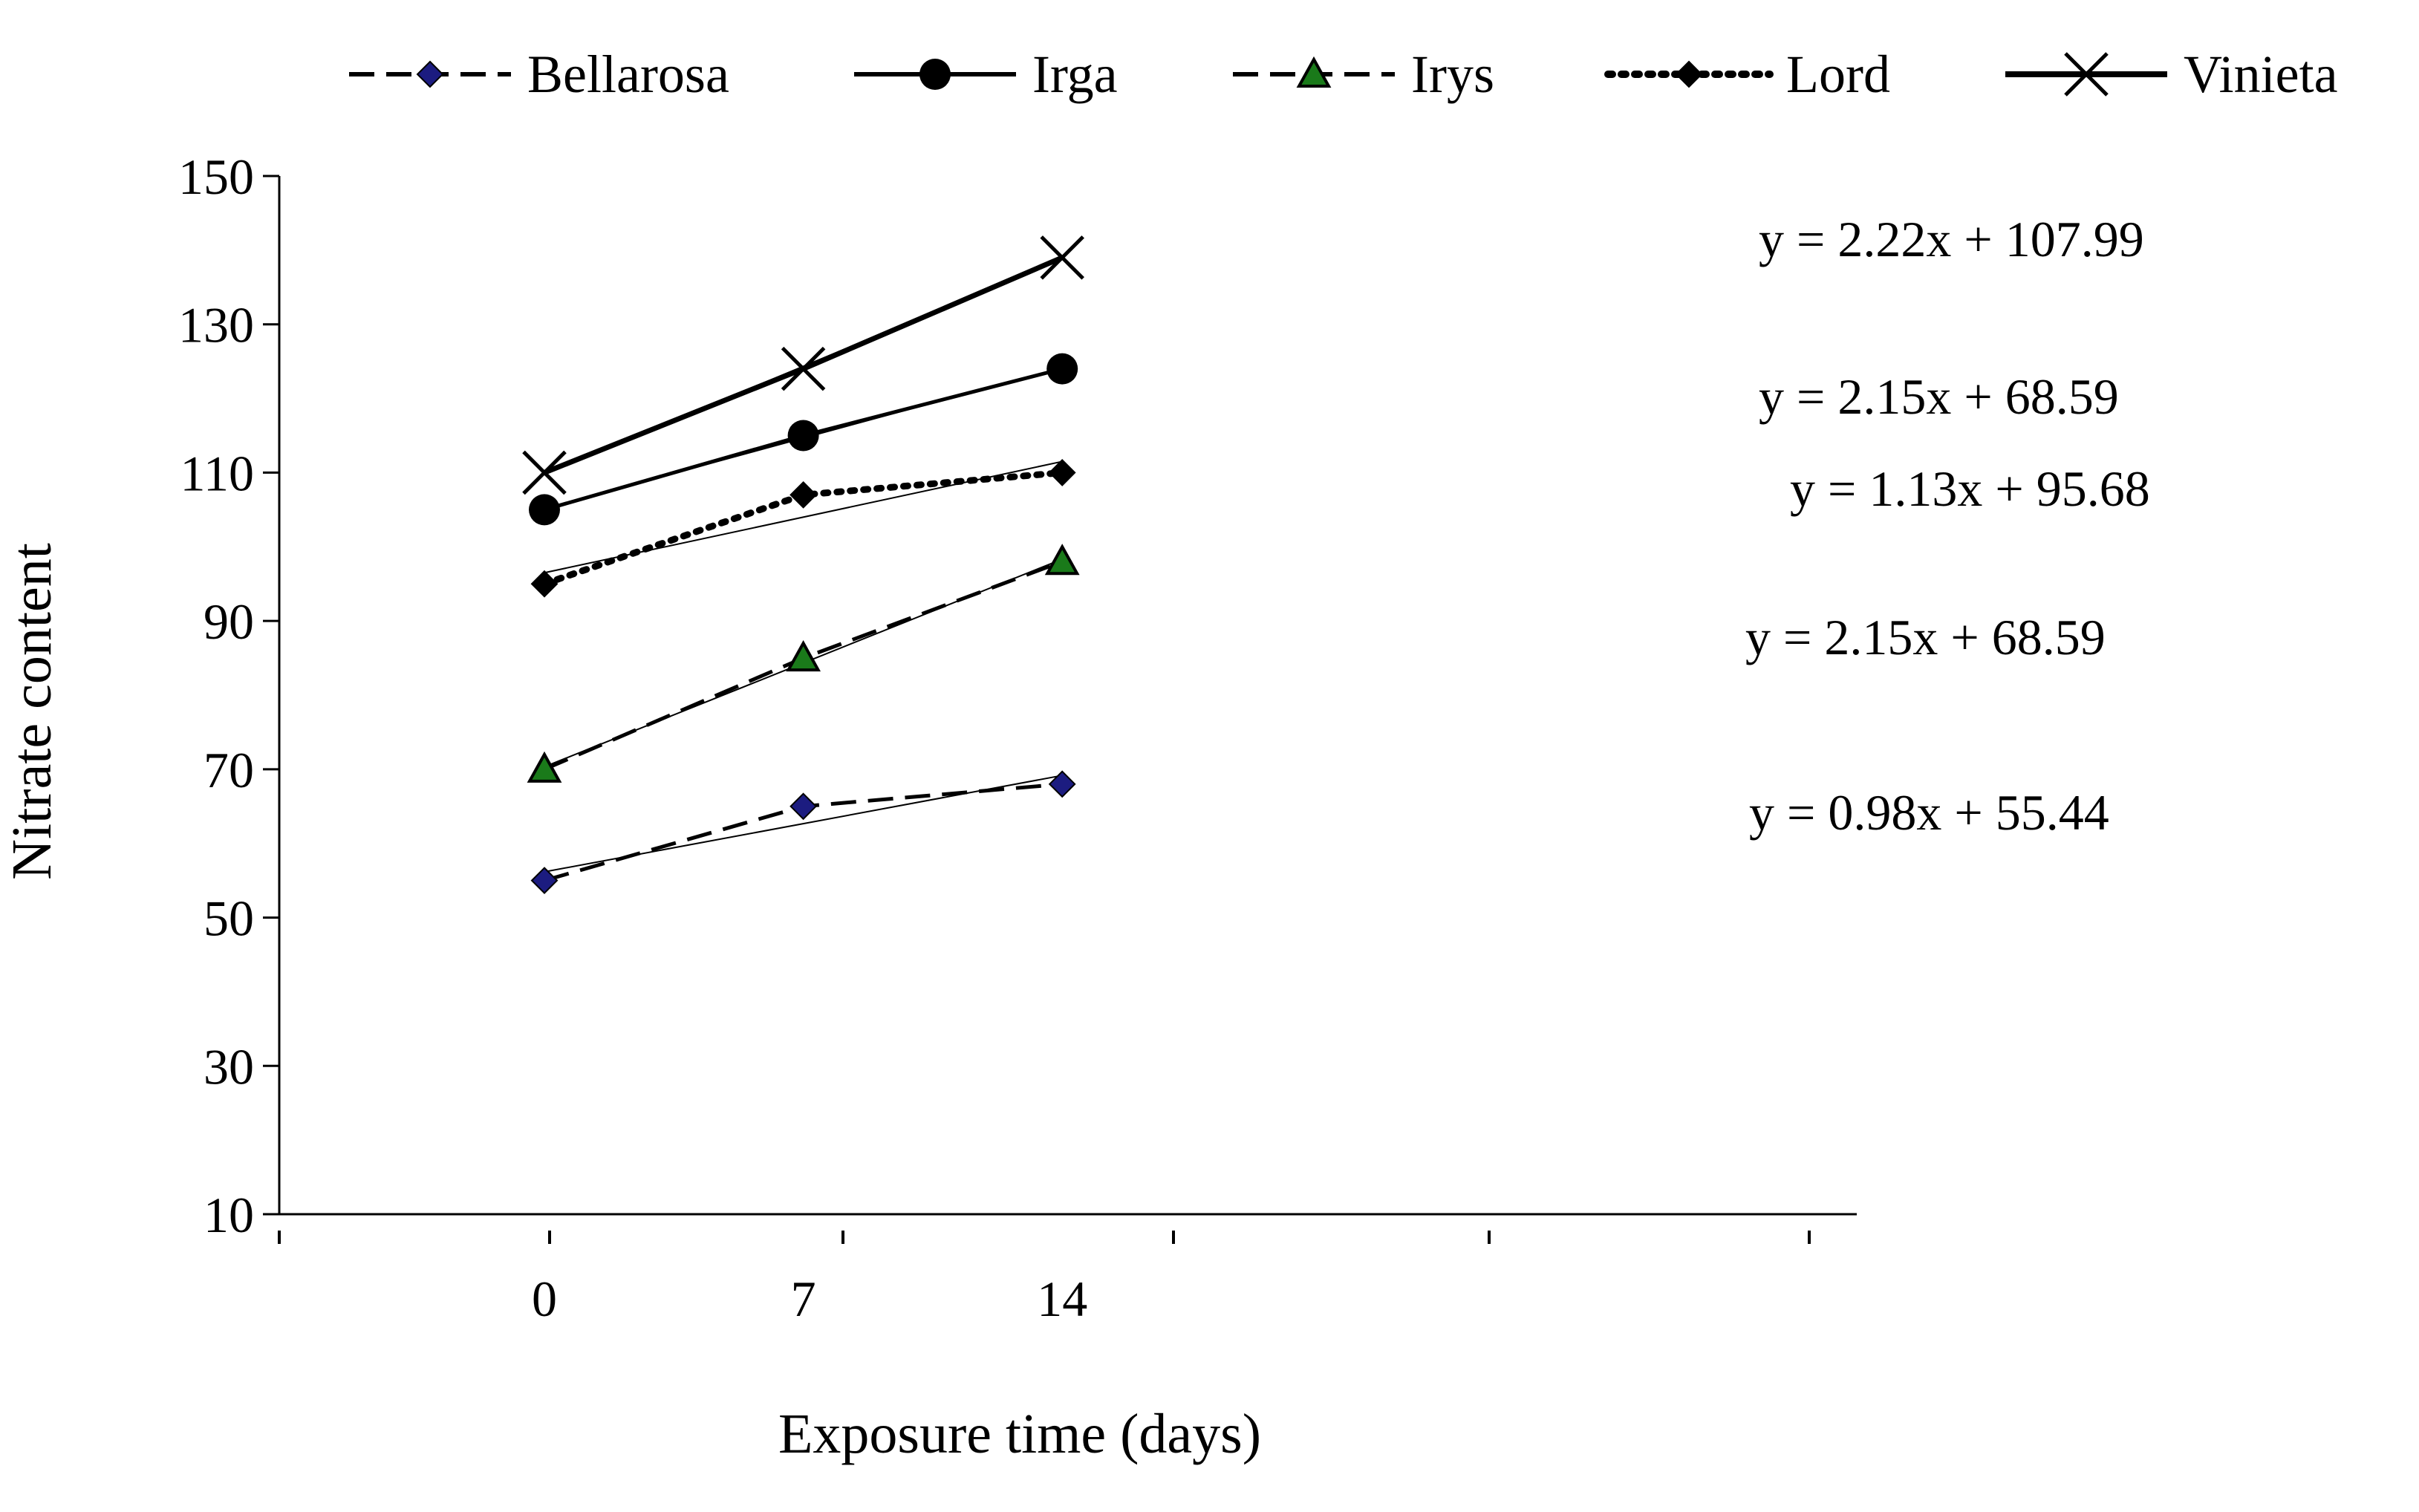 This screenshot has width=2419, height=1512. Describe the element at coordinates (544, 1299) in the screenshot. I see `x-tick-label: 0` at that location.